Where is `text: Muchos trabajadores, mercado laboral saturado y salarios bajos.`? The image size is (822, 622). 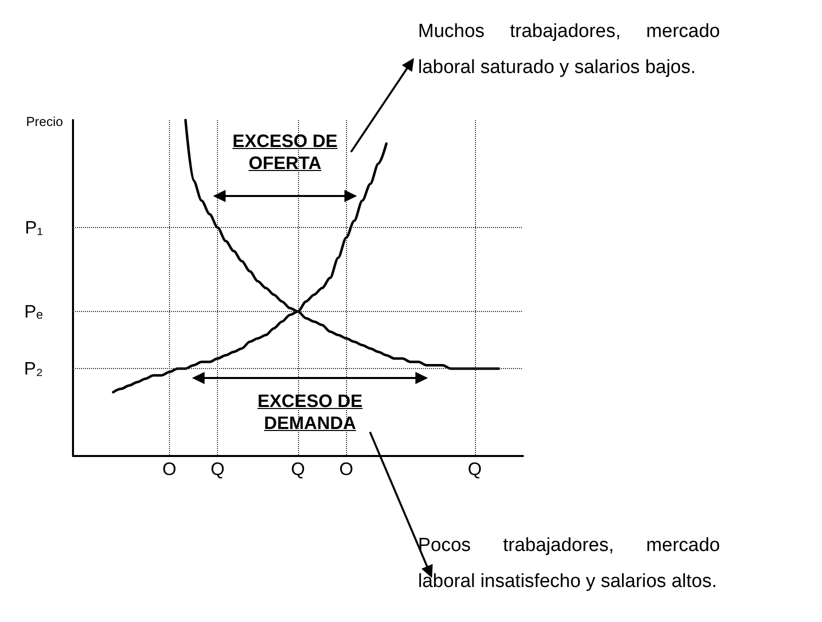
text: Muchos trabajadores, mercado laboral saturado y salarios bajos. is located at coordinates (569, 50).